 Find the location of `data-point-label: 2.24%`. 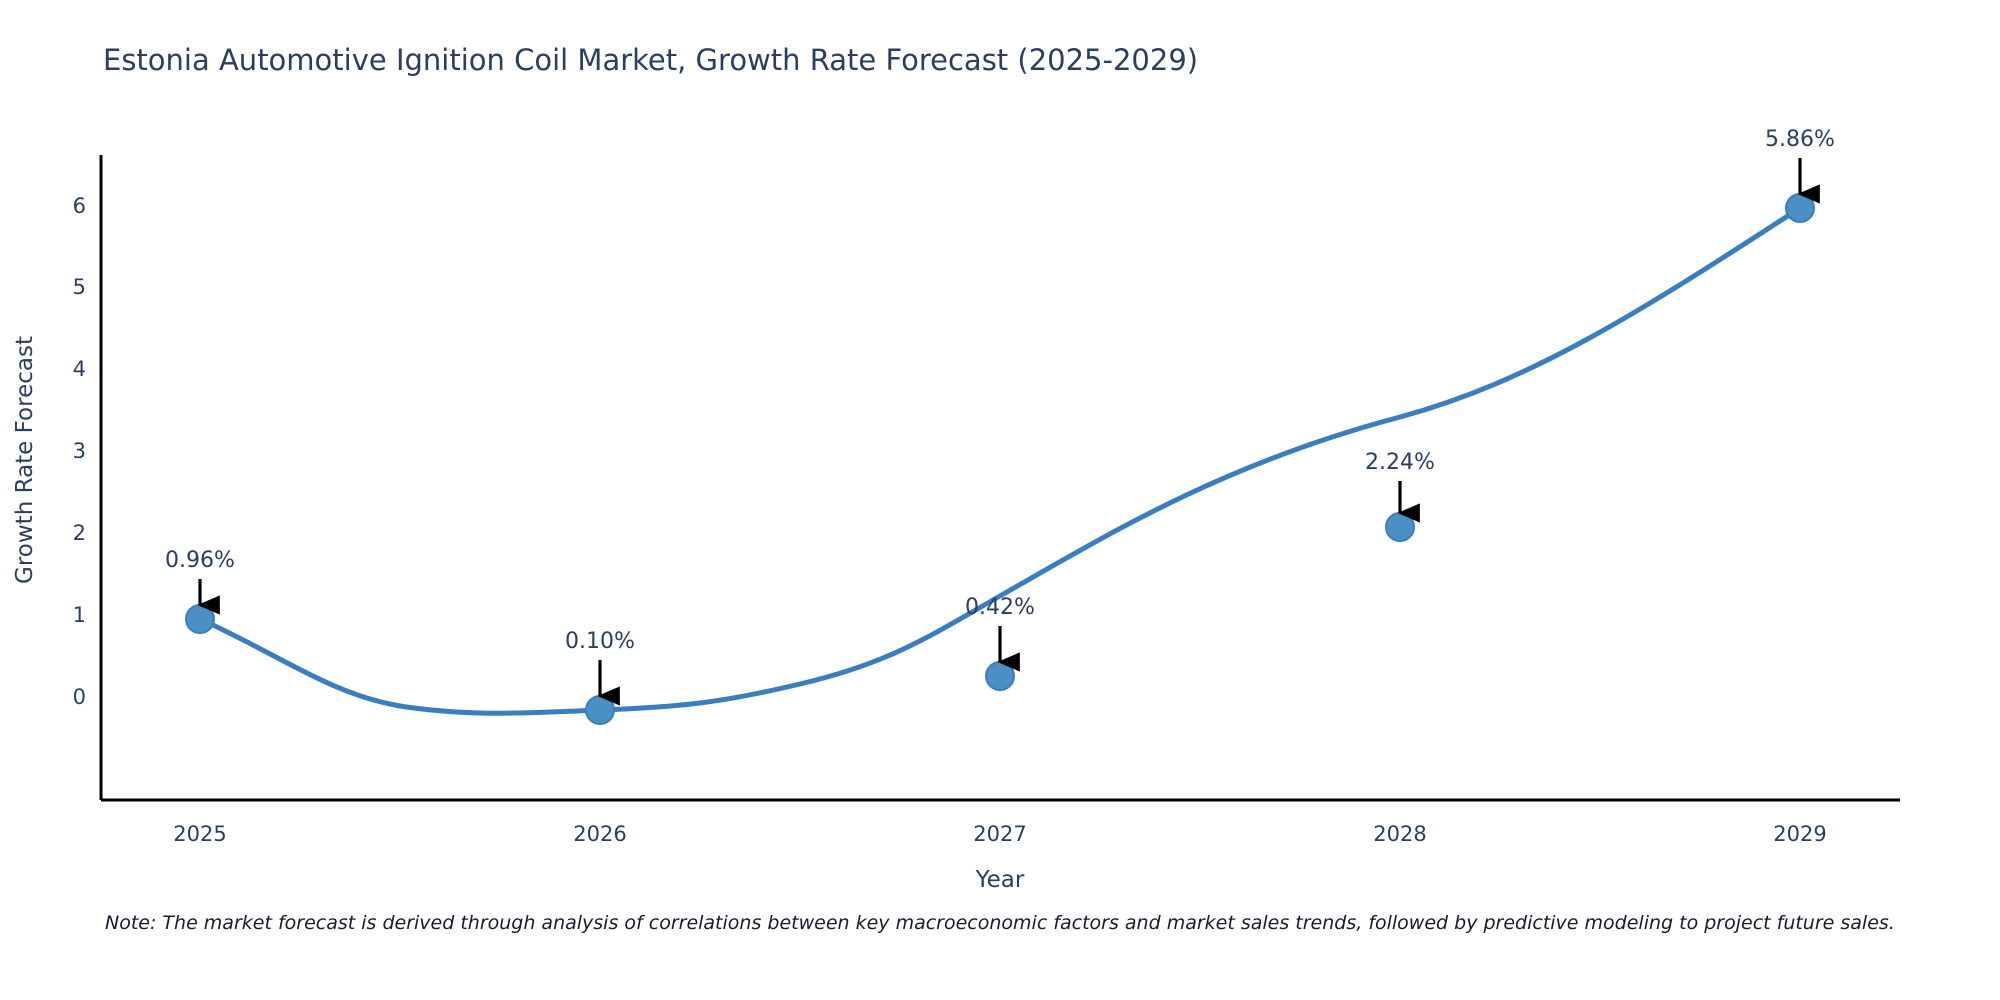

data-point-label: 2.24% is located at coordinates (1400, 462).